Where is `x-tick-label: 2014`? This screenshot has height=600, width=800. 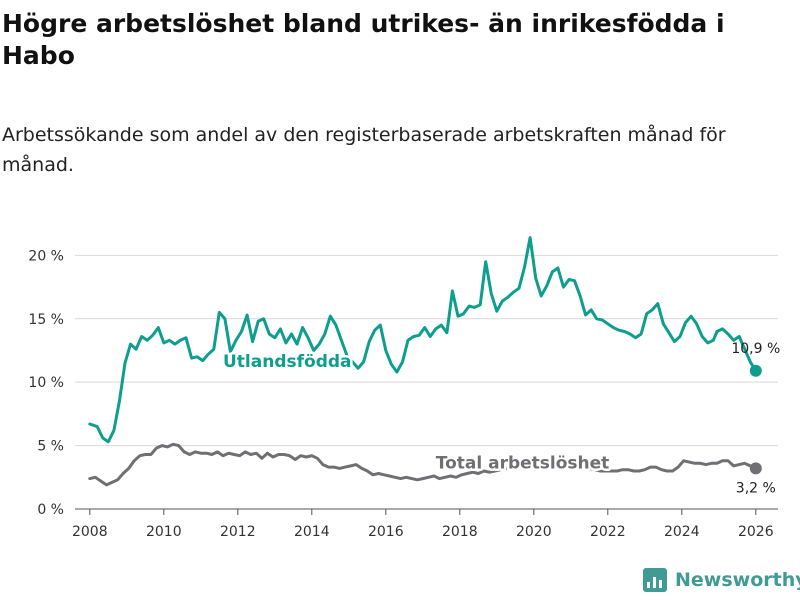 x-tick-label: 2014 is located at coordinates (312, 532).